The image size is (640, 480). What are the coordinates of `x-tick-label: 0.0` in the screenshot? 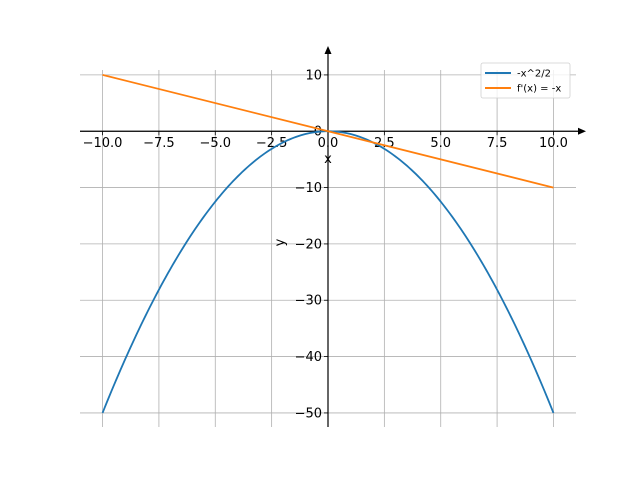 It's located at (328, 143).